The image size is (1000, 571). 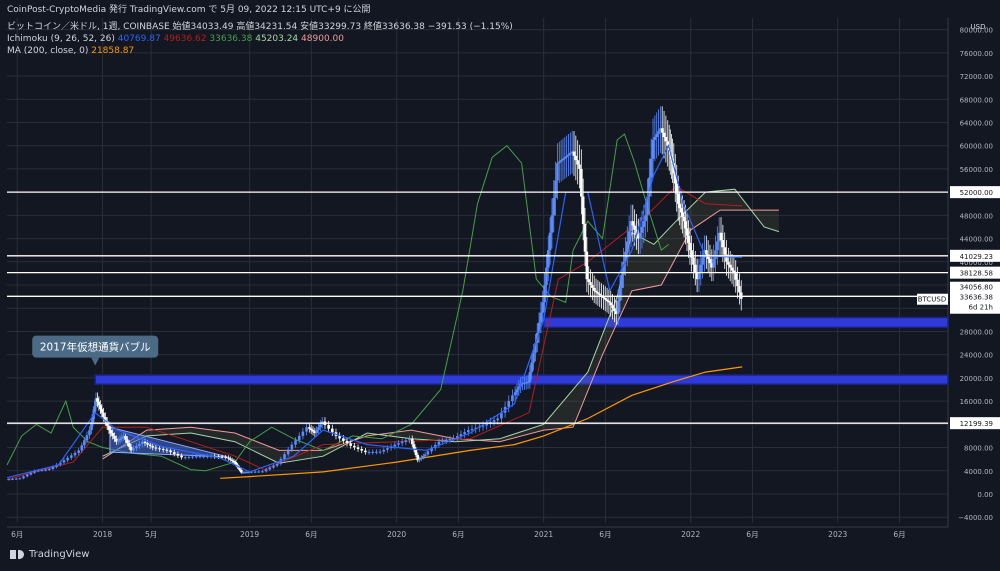 I want to click on ma-legend: MA (200, close, 0) 21858.87, so click(x=70, y=51).